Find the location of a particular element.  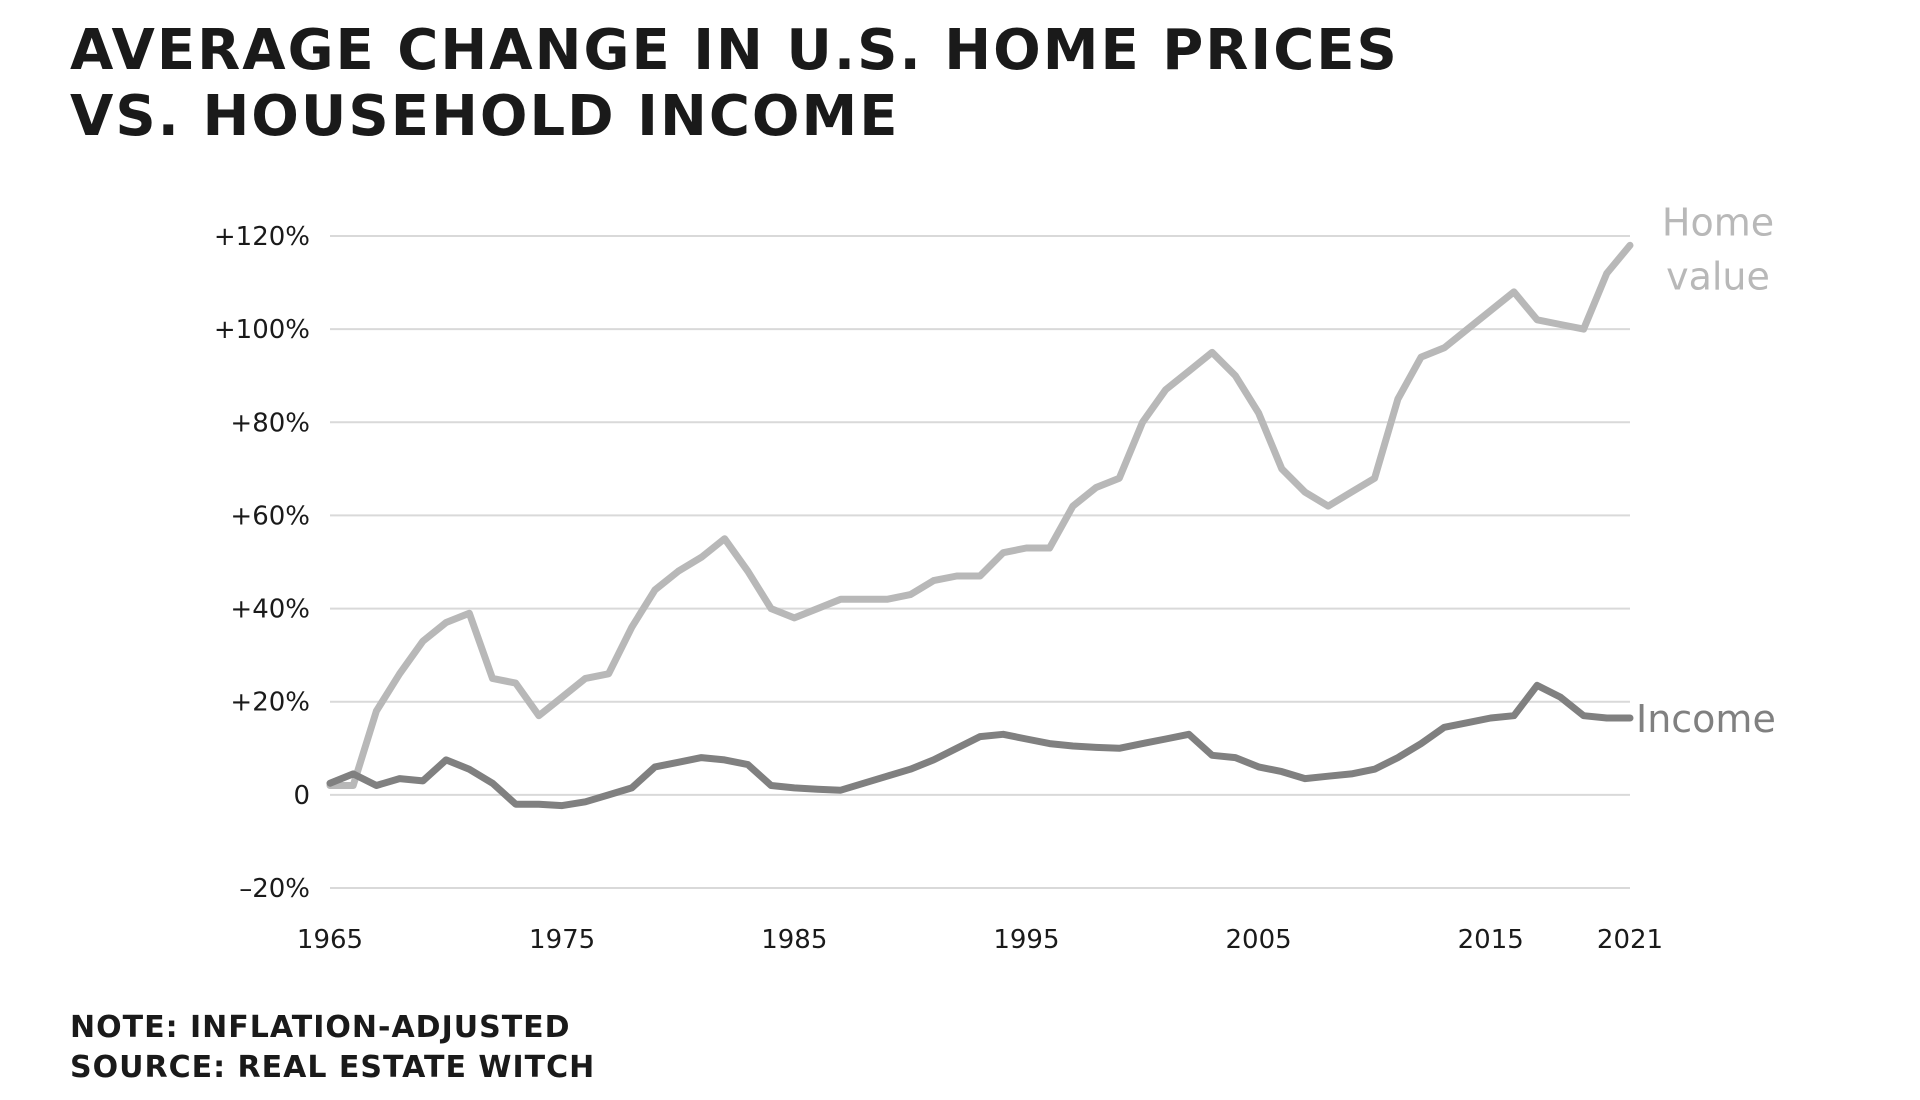

y-tick-label-0: +120% is located at coordinates (262, 237).